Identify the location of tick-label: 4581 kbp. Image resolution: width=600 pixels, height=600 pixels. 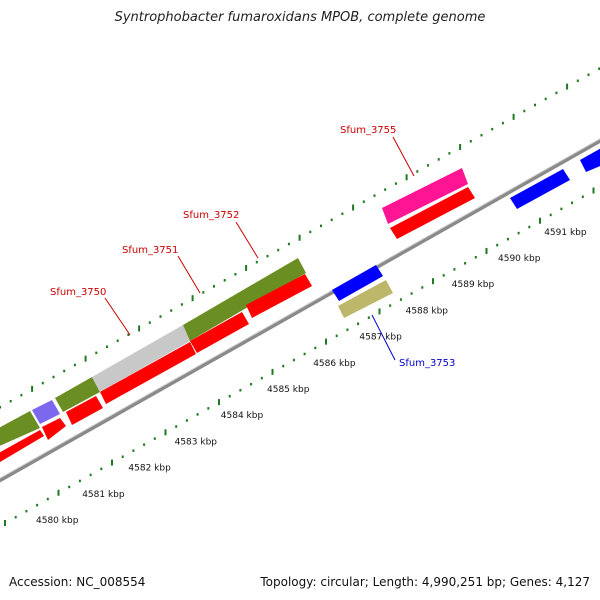
(103, 495).